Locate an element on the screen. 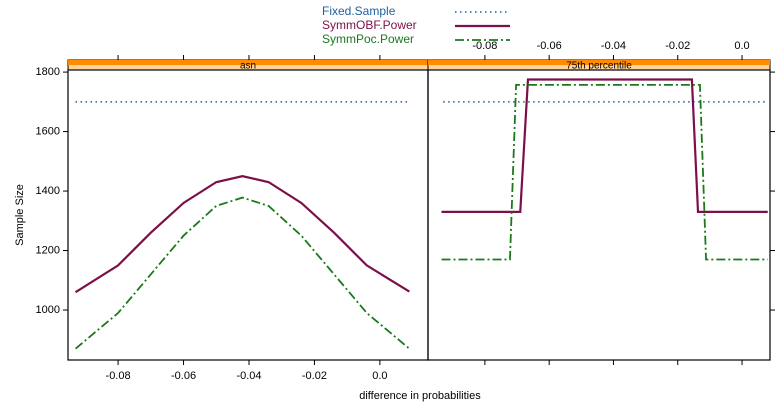 This screenshot has height=406, width=778. y-axis-label: Sample Size is located at coordinates (20, 215).